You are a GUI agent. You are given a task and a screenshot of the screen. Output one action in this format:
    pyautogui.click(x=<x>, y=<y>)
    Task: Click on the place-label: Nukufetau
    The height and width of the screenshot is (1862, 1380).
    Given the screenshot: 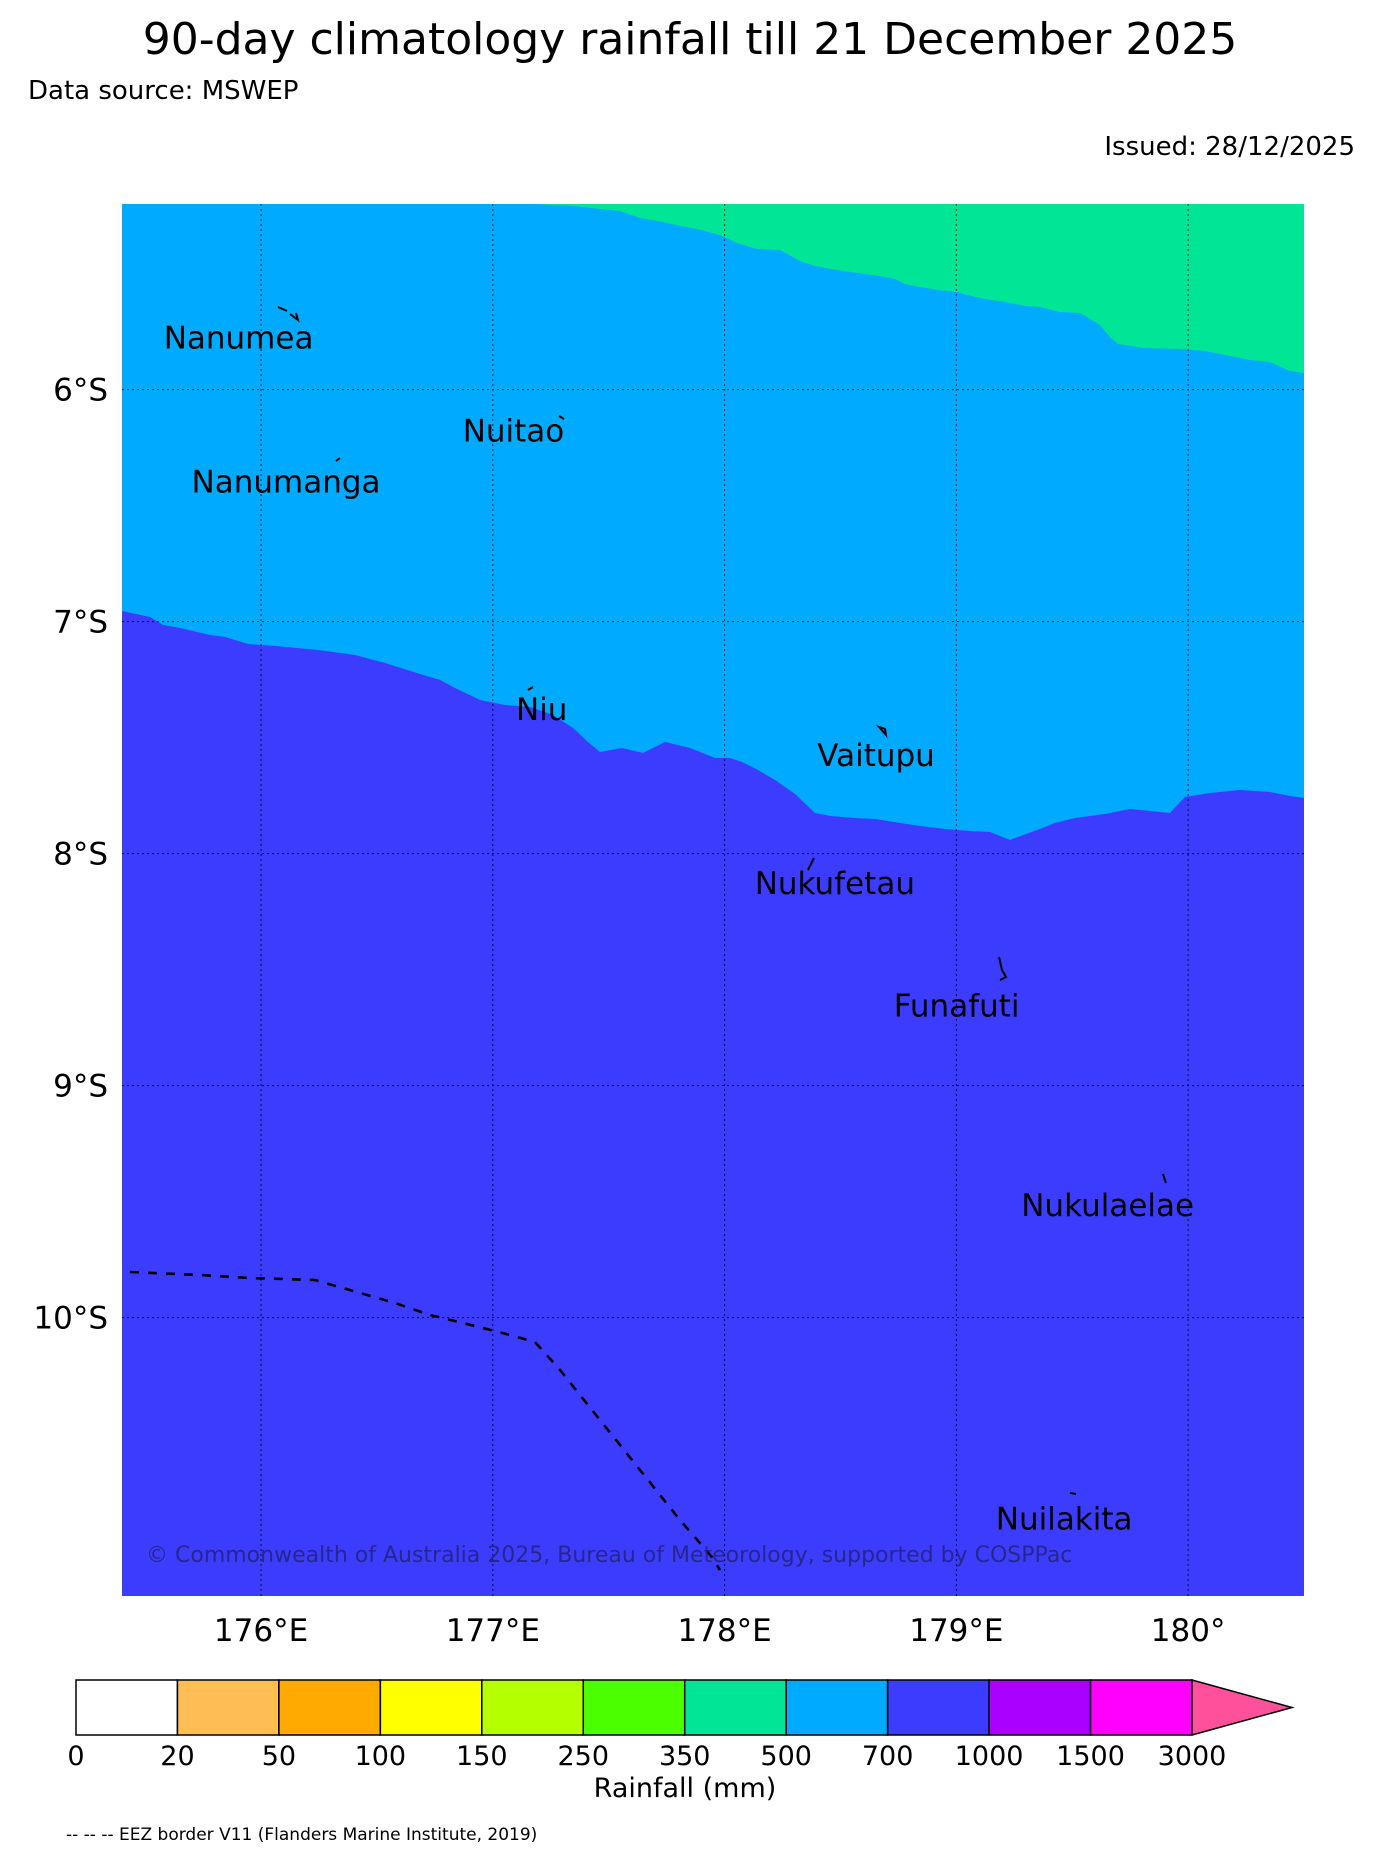 What is the action you would take?
    pyautogui.click(x=835, y=884)
    